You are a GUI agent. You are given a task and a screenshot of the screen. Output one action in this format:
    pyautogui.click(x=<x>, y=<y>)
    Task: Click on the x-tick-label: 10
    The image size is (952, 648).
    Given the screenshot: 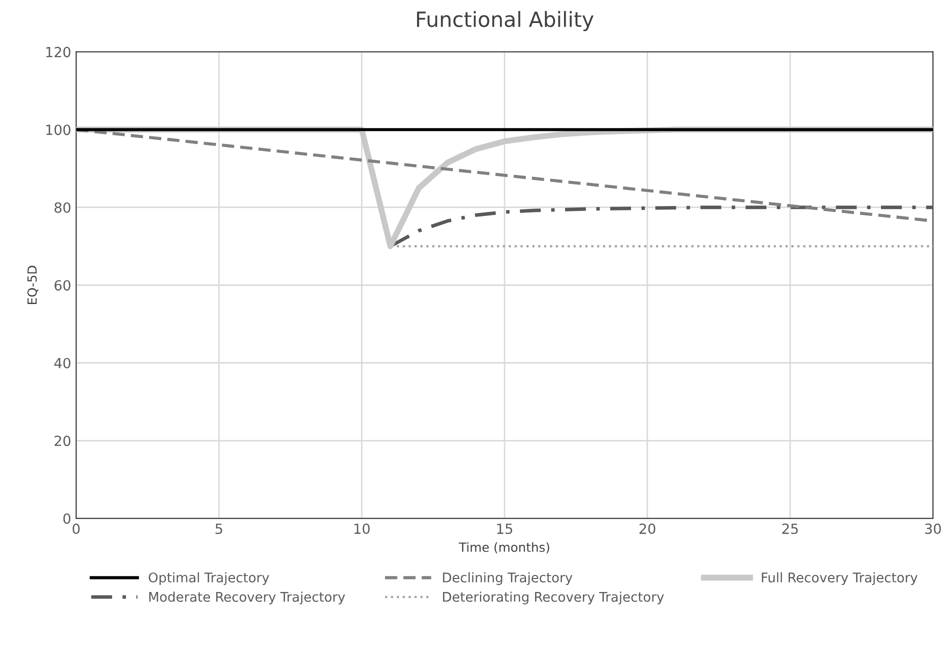 What is the action you would take?
    pyautogui.click(x=362, y=529)
    